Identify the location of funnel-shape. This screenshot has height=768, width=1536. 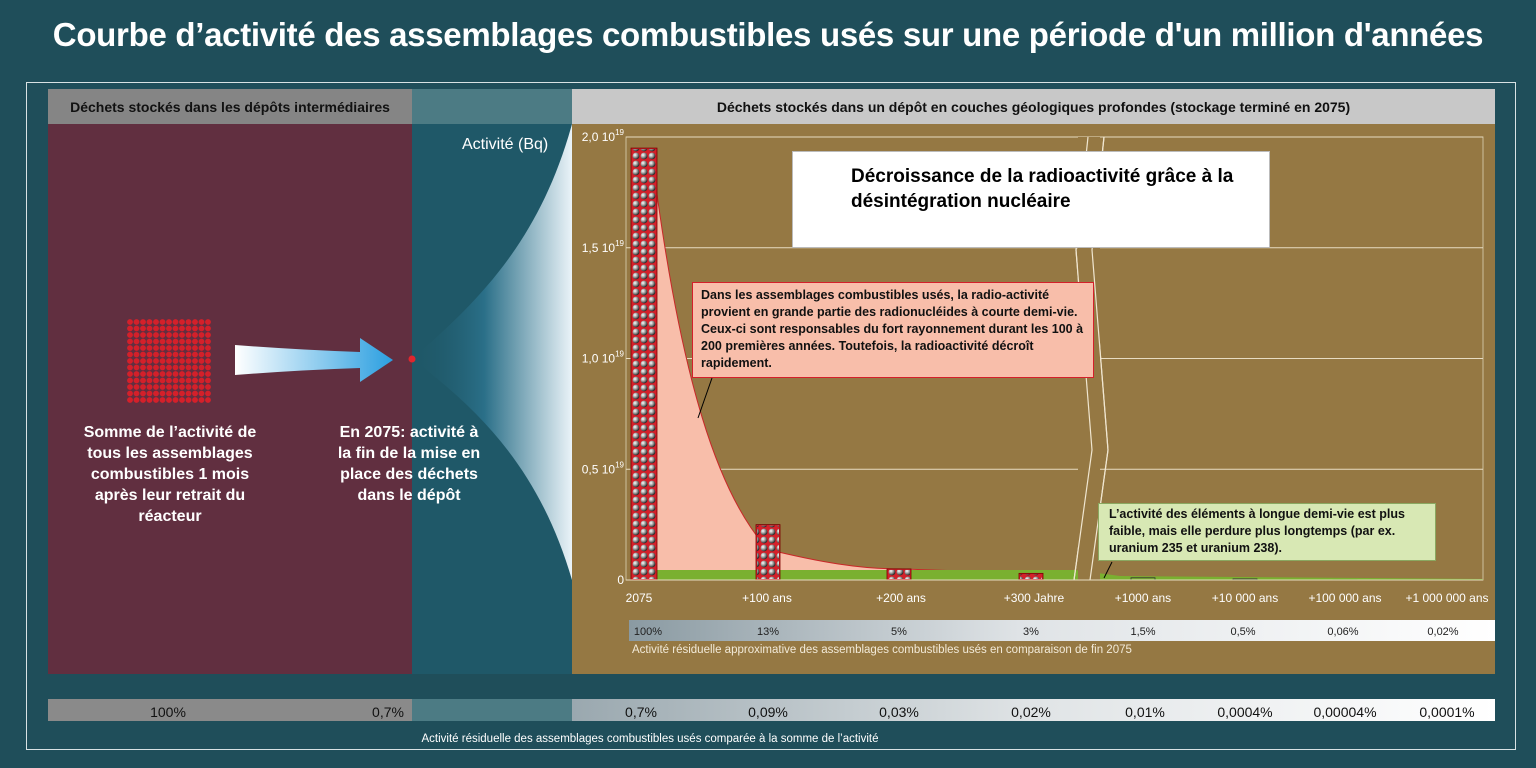
(492, 352).